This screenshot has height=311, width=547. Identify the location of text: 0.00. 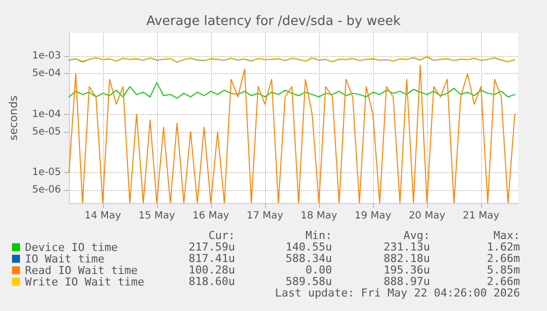
(319, 270).